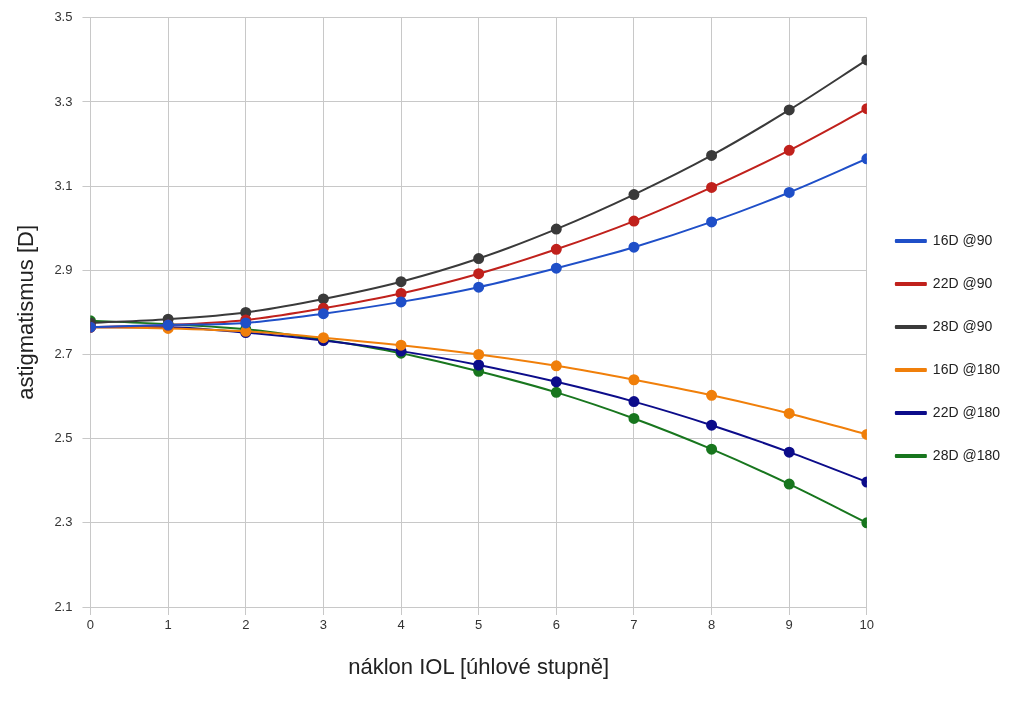 This screenshot has height=705, width=1020. I want to click on y-tick-label: 2.5, so click(63, 438).